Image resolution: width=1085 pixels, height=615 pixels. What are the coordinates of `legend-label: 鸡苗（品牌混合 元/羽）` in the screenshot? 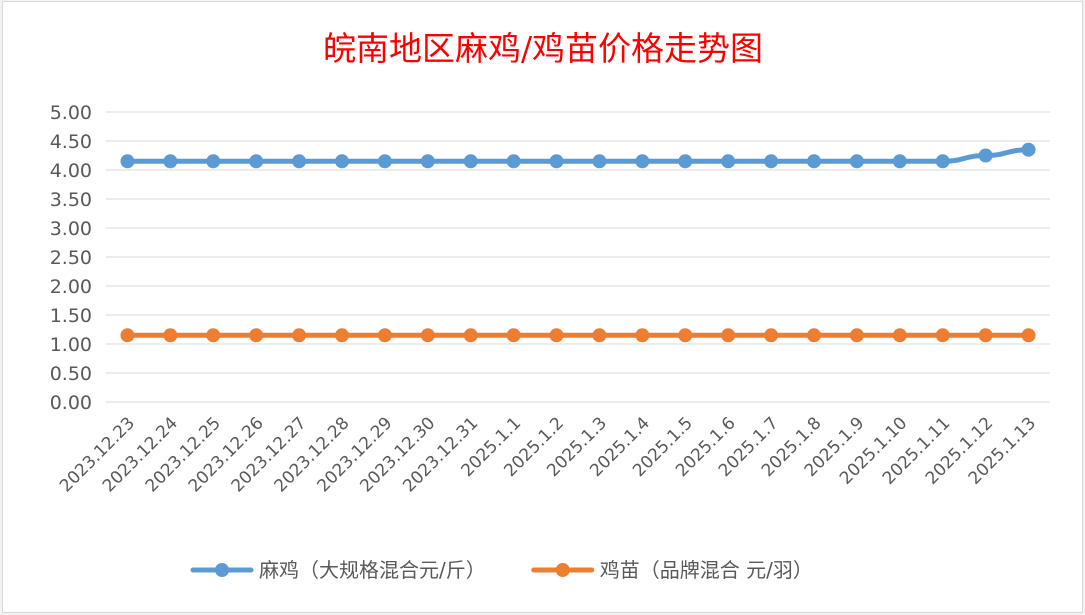 It's located at (706, 570).